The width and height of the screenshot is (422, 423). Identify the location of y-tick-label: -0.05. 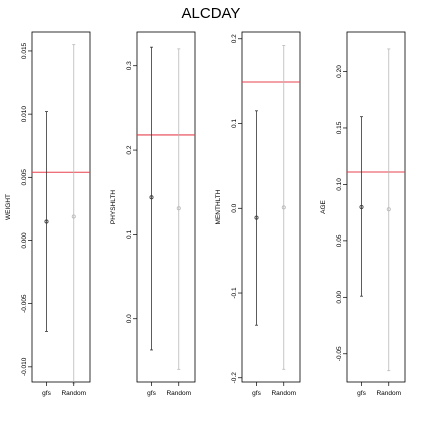
(339, 353).